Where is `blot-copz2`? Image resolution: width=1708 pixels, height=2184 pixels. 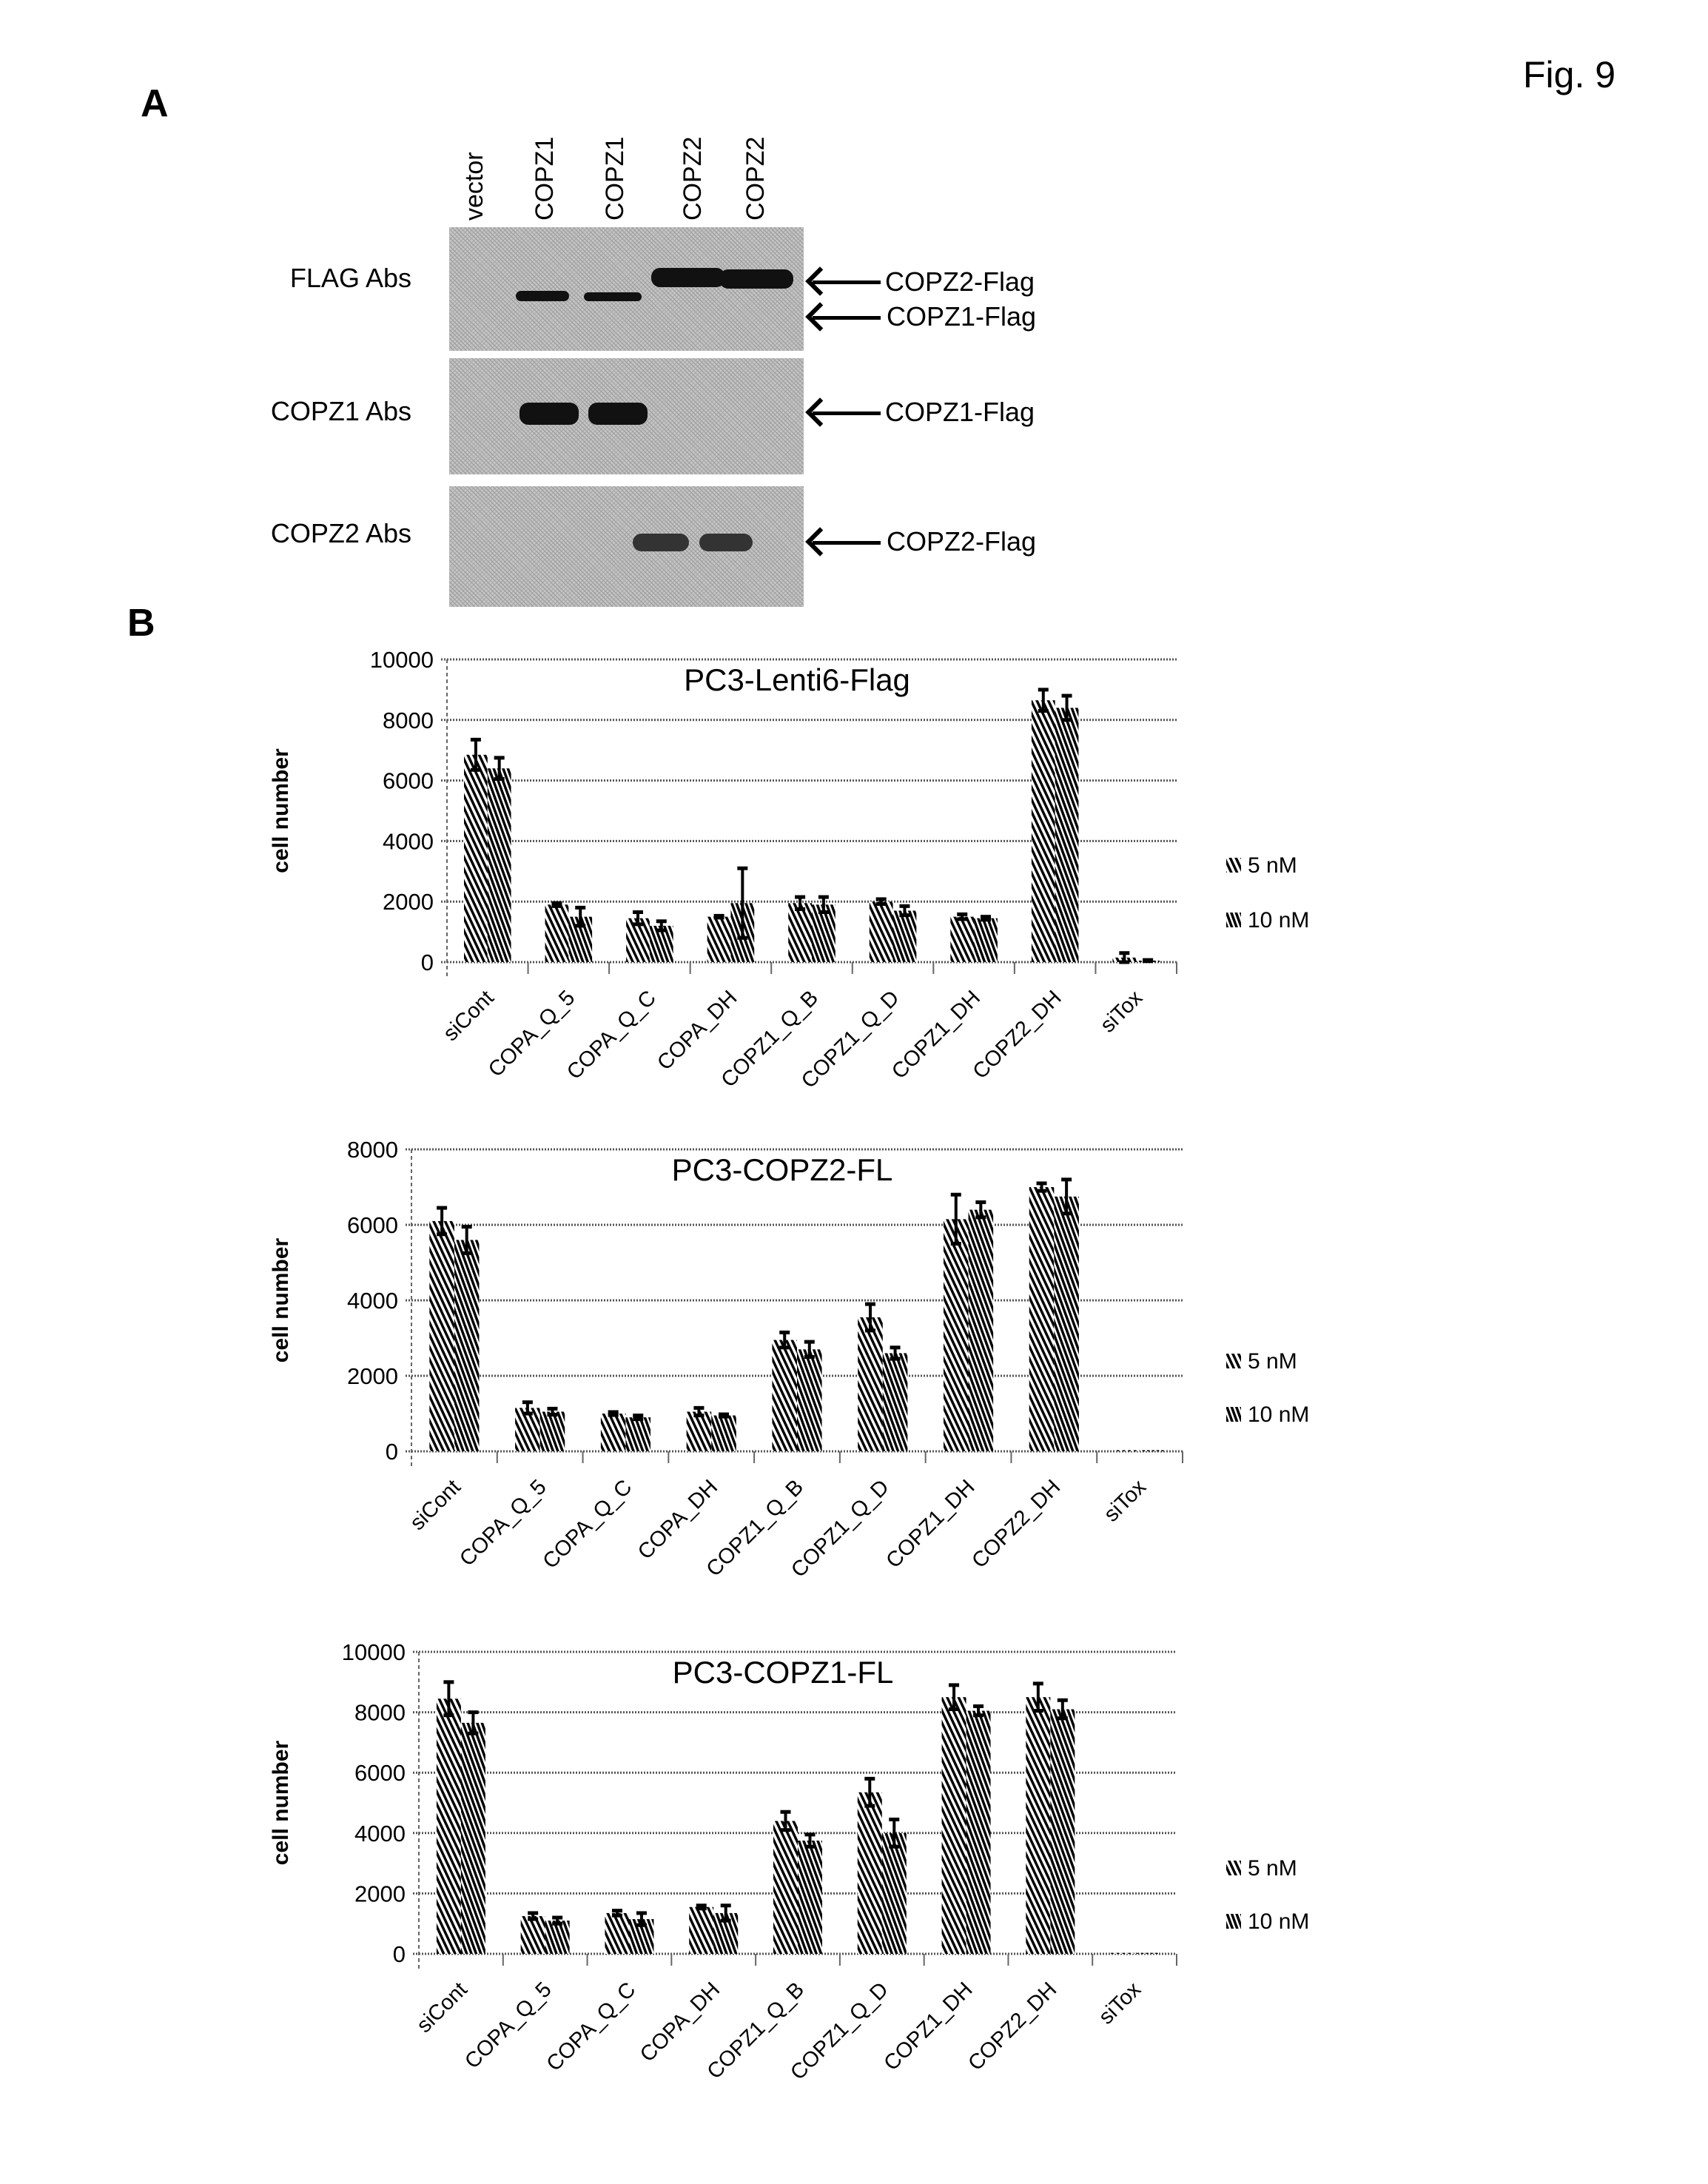
blot-copz2 is located at coordinates (626, 546).